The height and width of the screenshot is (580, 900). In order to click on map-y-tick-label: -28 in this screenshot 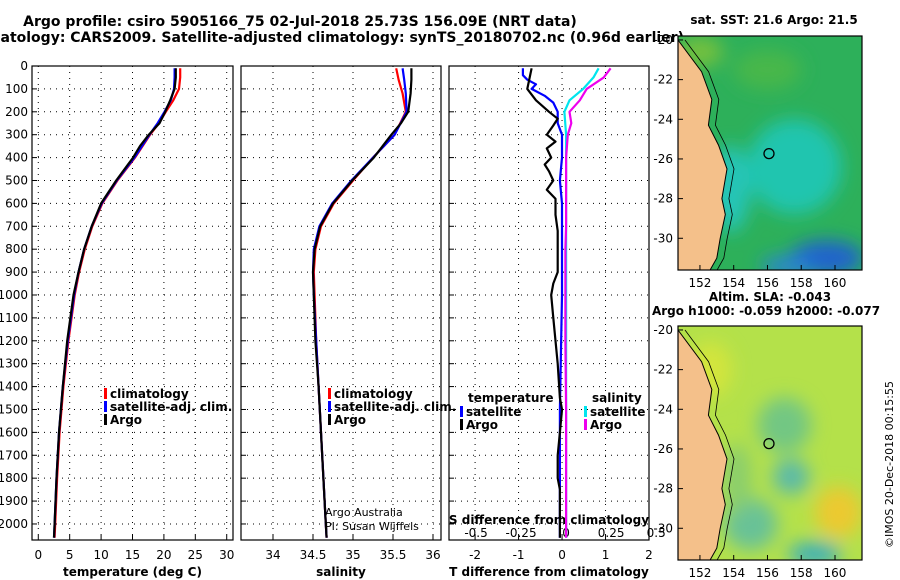, I will do `click(663, 199)`.